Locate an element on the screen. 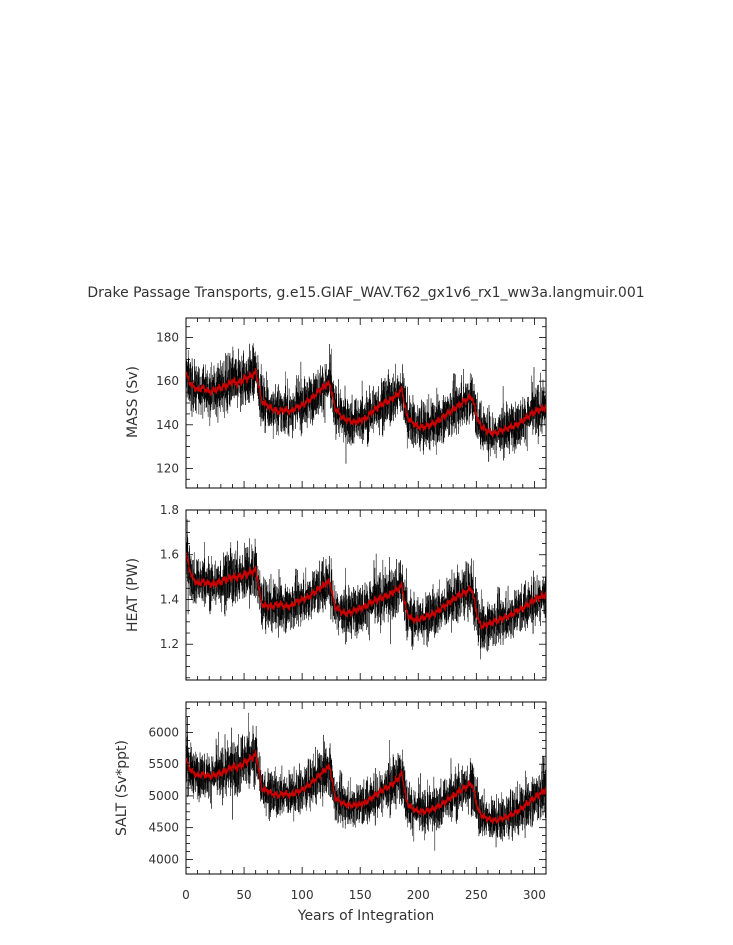 The image size is (733, 945). heat-y-tick-label: 1.2 is located at coordinates (169, 644).